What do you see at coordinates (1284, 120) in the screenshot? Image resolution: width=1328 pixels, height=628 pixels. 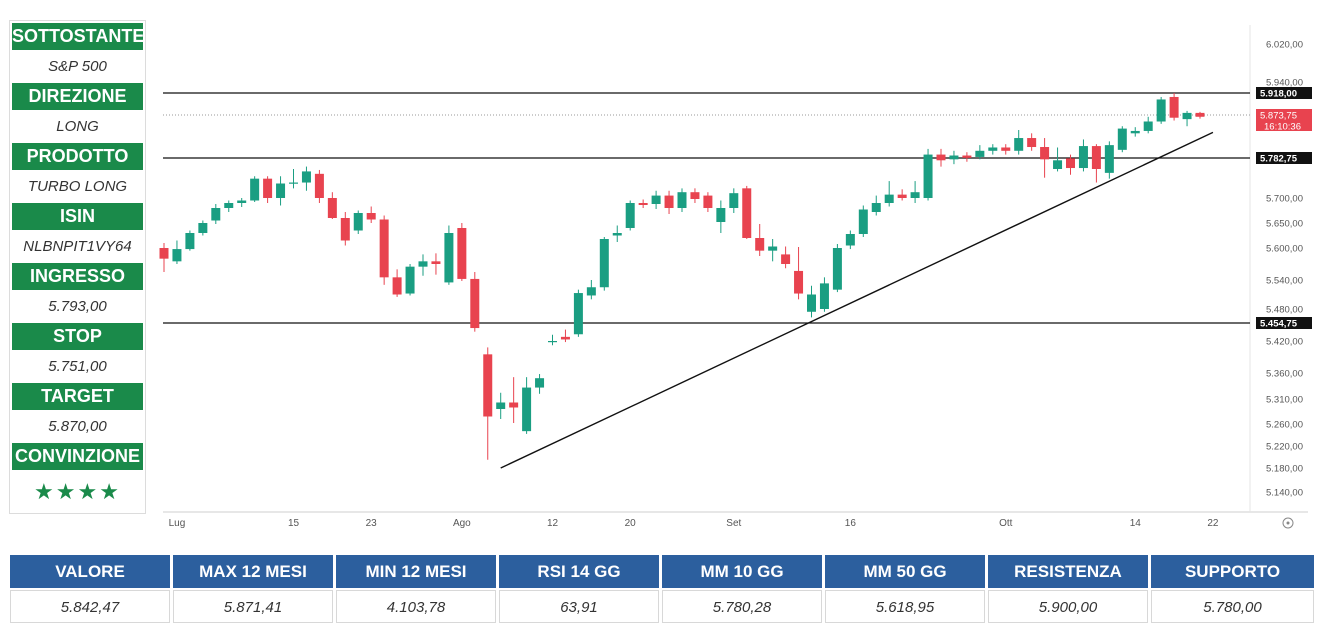 I see `current-price-tag` at bounding box center [1284, 120].